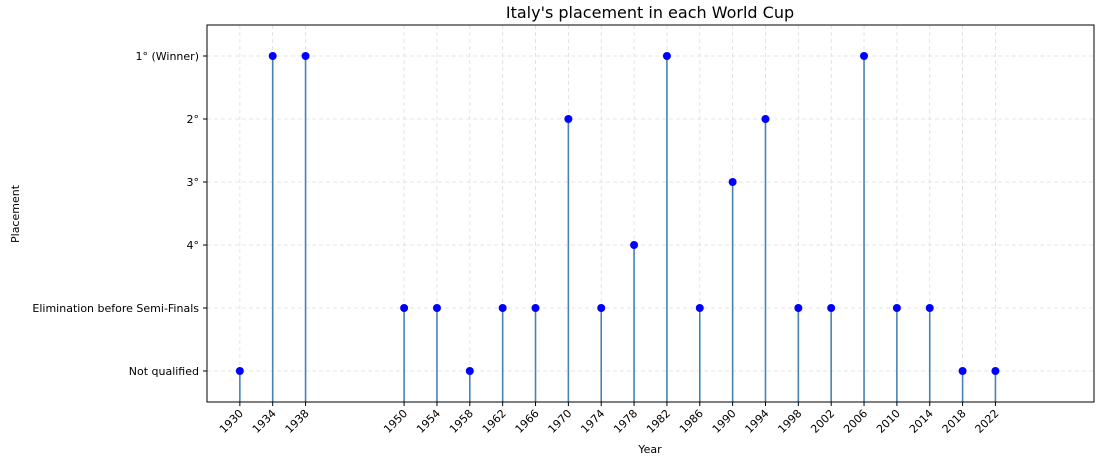 Image resolution: width=1102 pixels, height=460 pixels. Describe the element at coordinates (757, 421) in the screenshot. I see `x-tick-label: 1994` at that location.